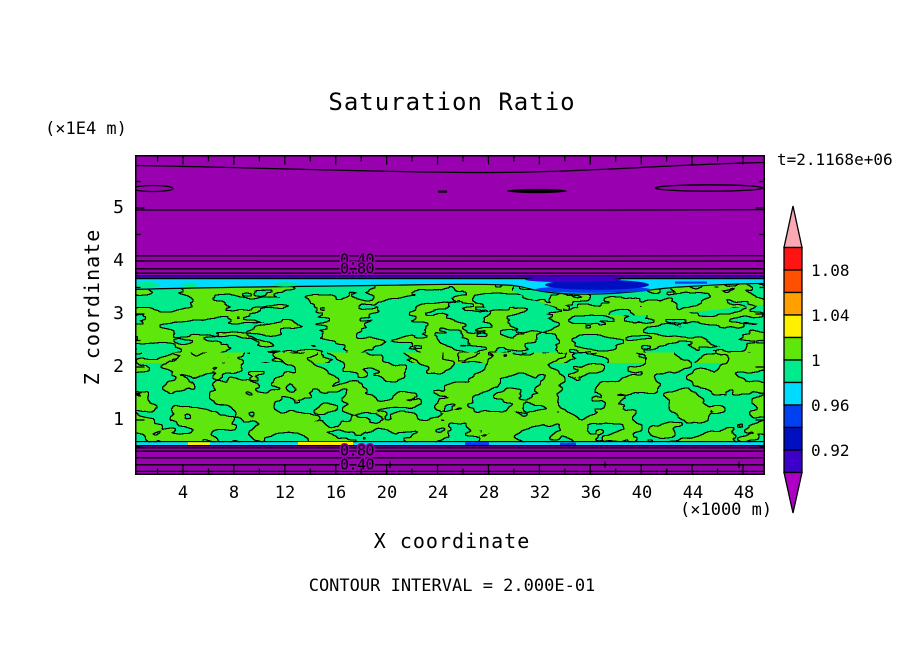 Image resolution: width=904 pixels, height=654 pixels. Describe the element at coordinates (830, 450) in the screenshot. I see `colorbar-label: 0.92` at that location.